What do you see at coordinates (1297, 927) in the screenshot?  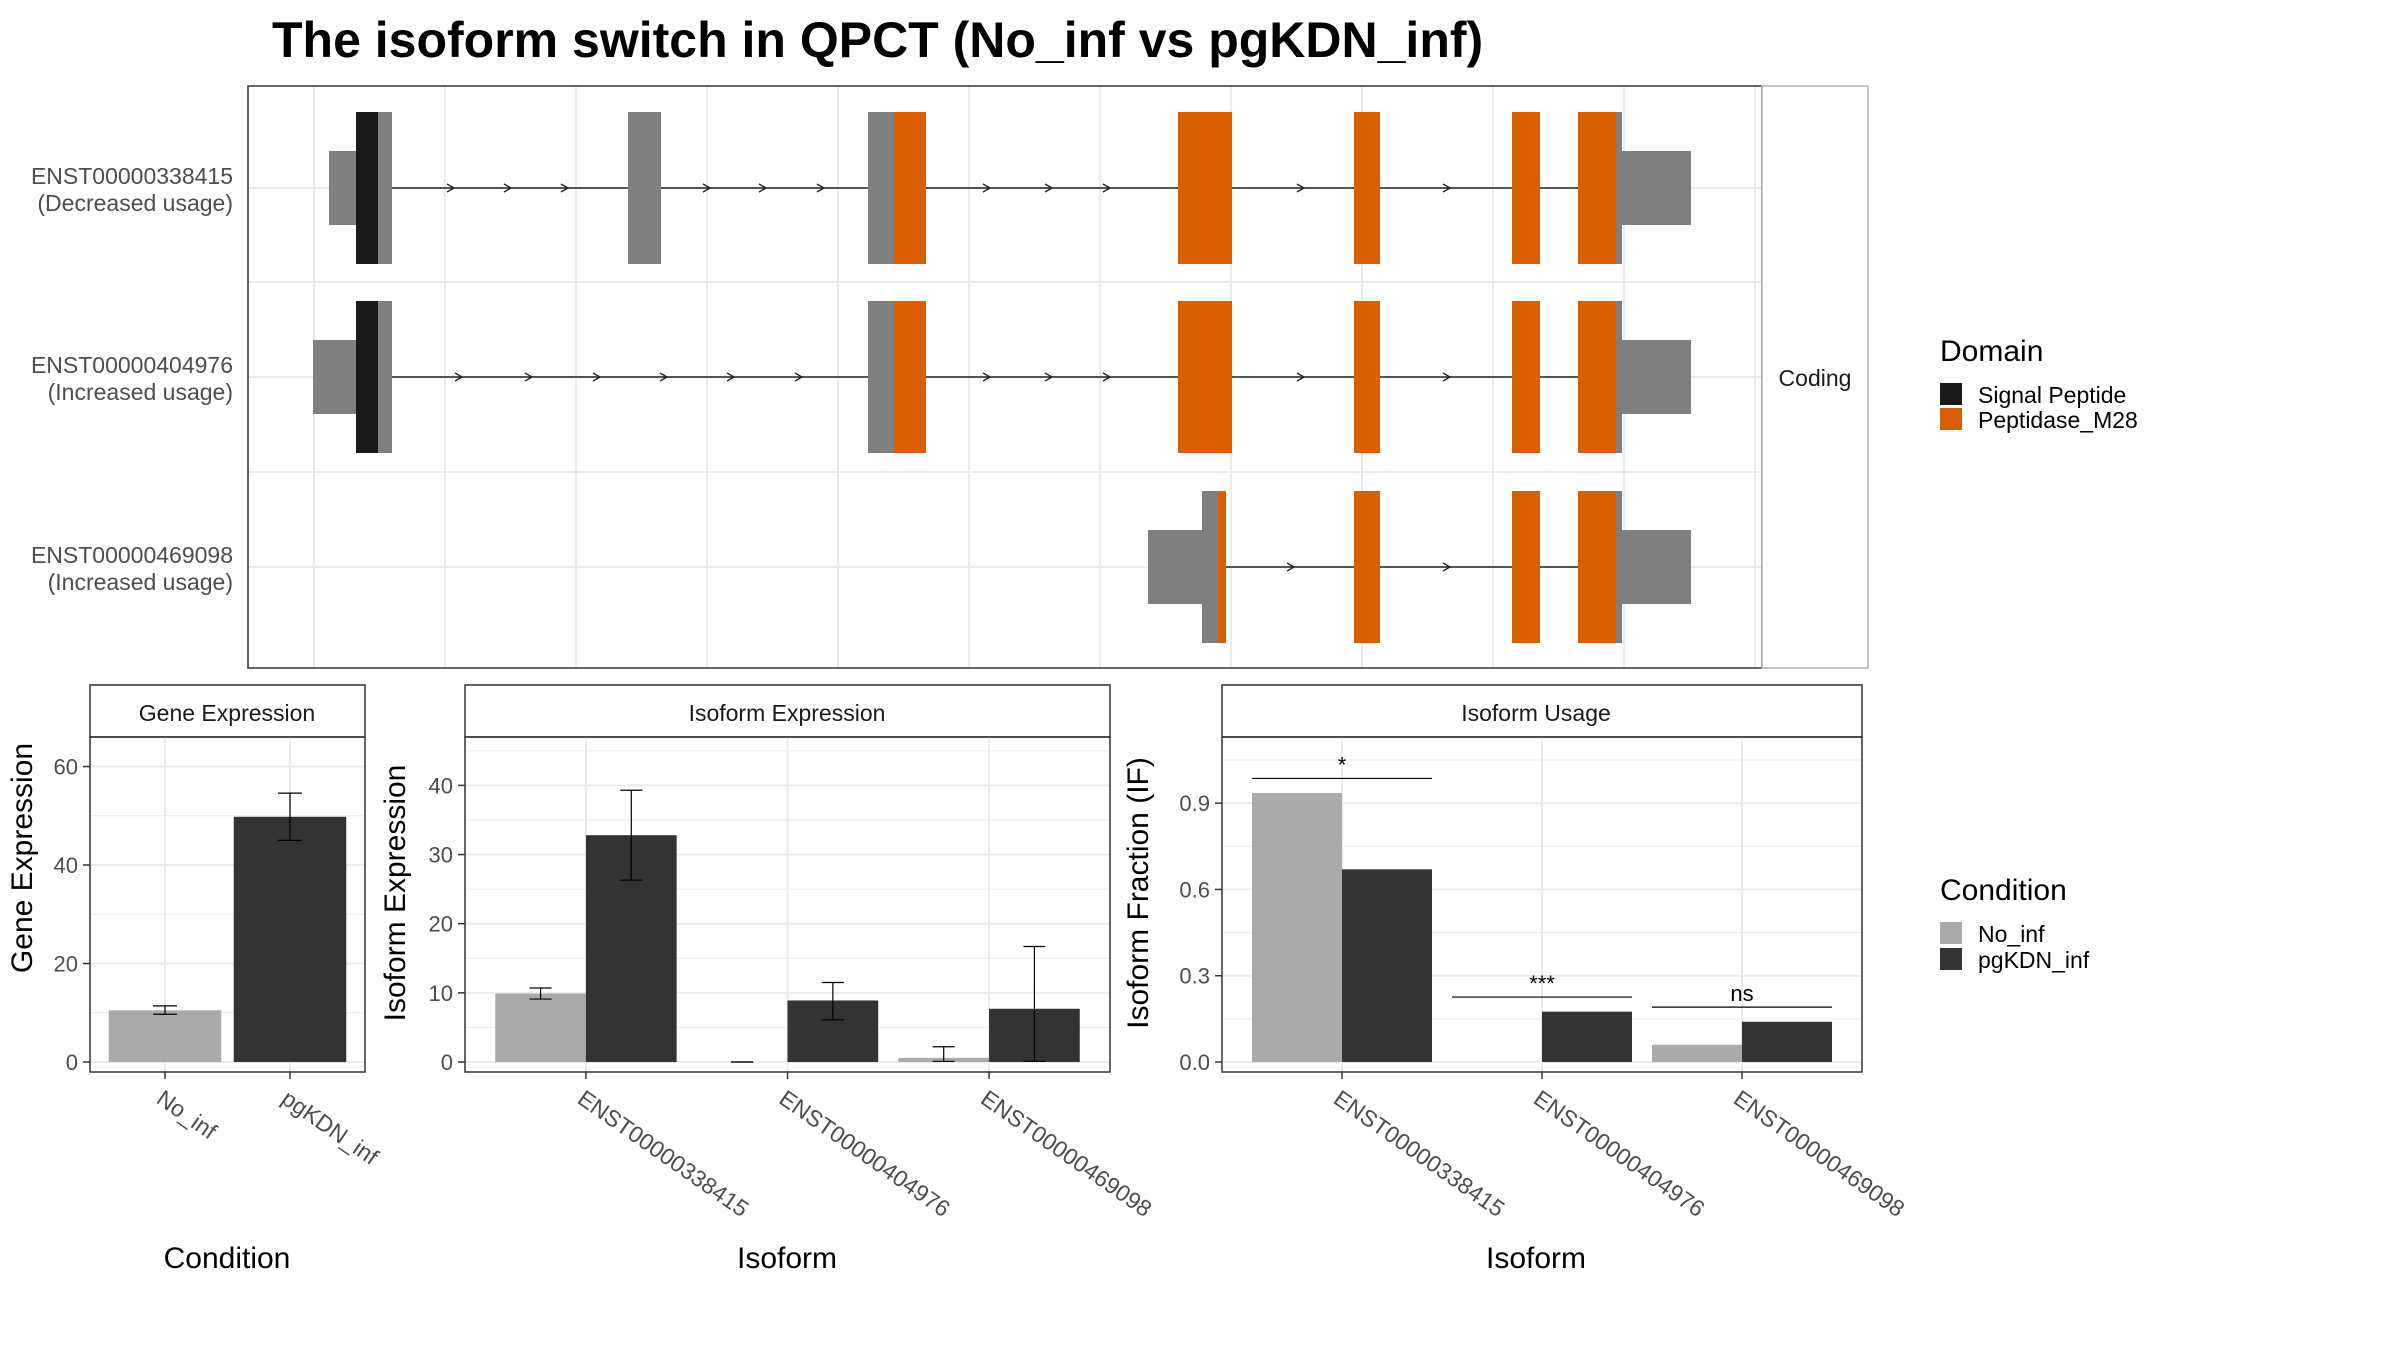 I see `bar-No_inf-ENST00000338415` at bounding box center [1297, 927].